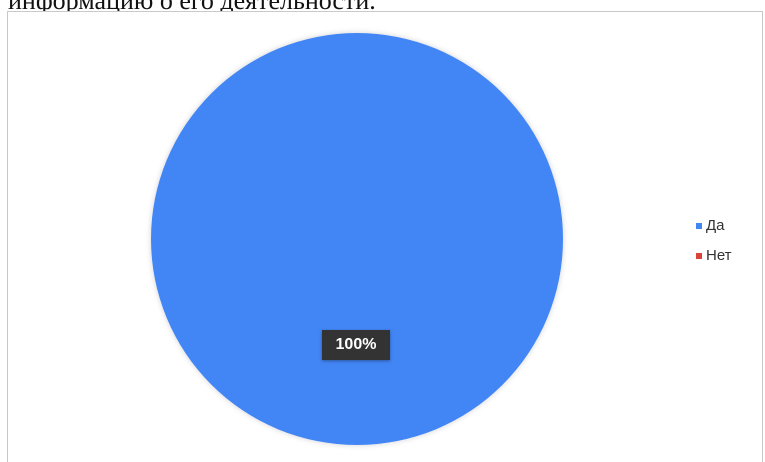  Describe the element at coordinates (699, 255) in the screenshot. I see `legend-swatch-net` at that location.